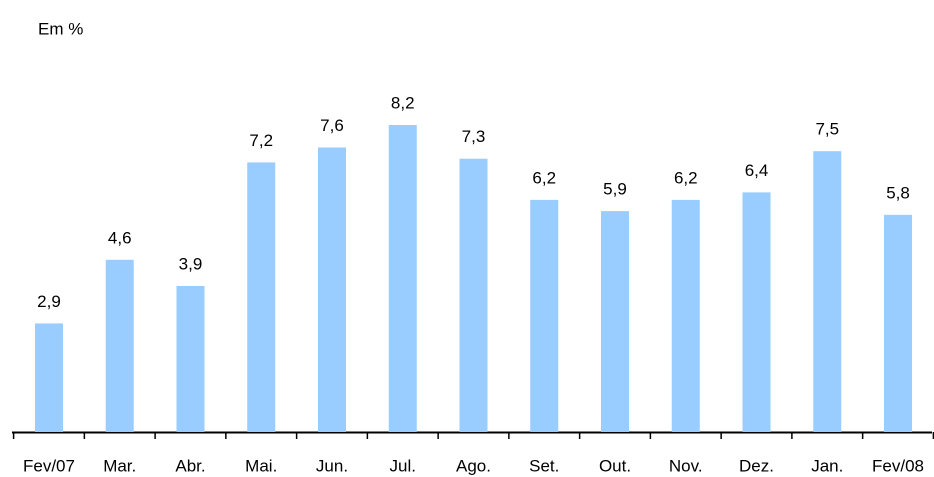 The height and width of the screenshot is (477, 934). I want to click on x-tick-label: Mai., so click(261, 465).